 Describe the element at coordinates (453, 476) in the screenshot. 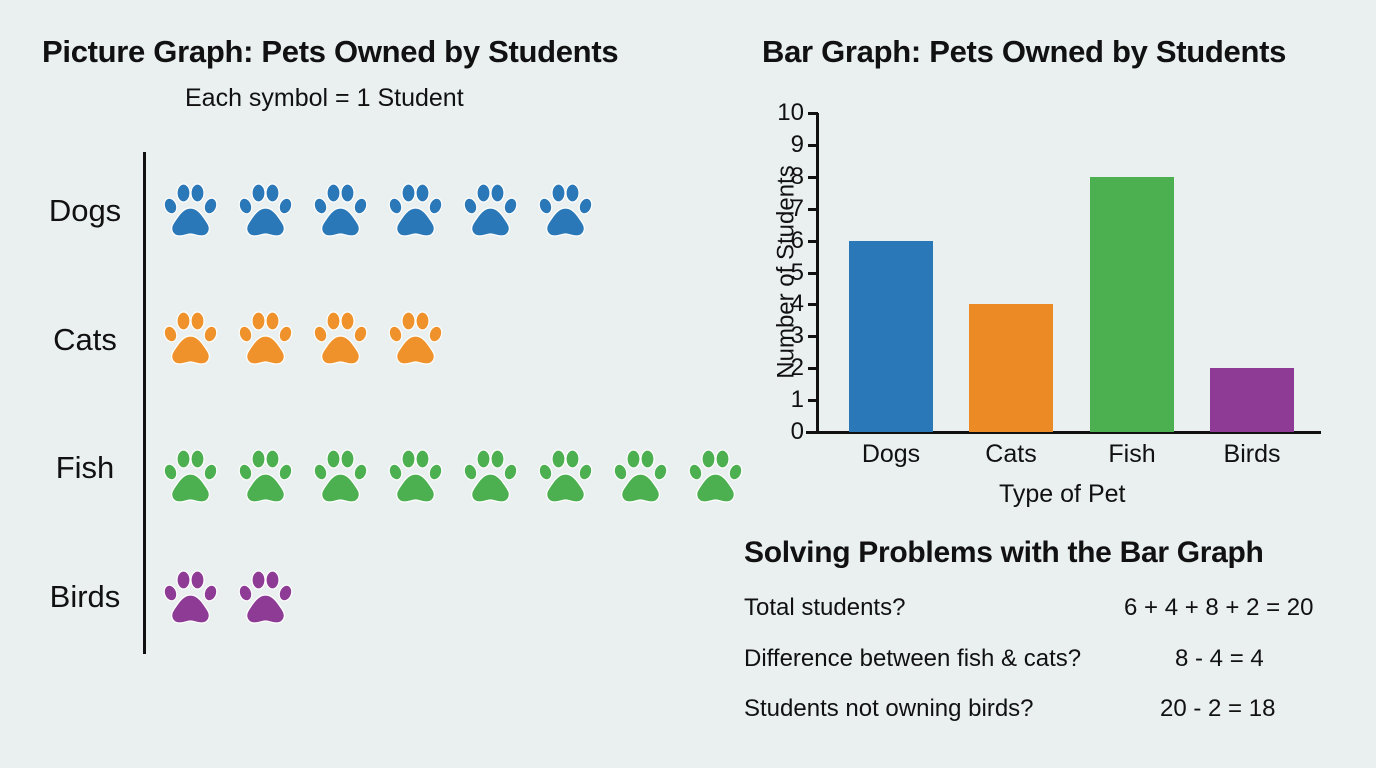

I see `paw-row-fish` at that location.